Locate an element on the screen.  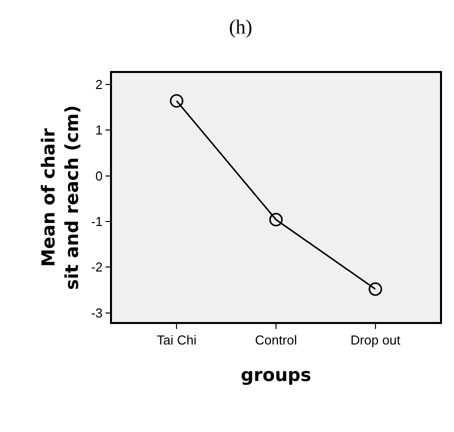
y-tick-label: -3 is located at coordinates (97, 312).